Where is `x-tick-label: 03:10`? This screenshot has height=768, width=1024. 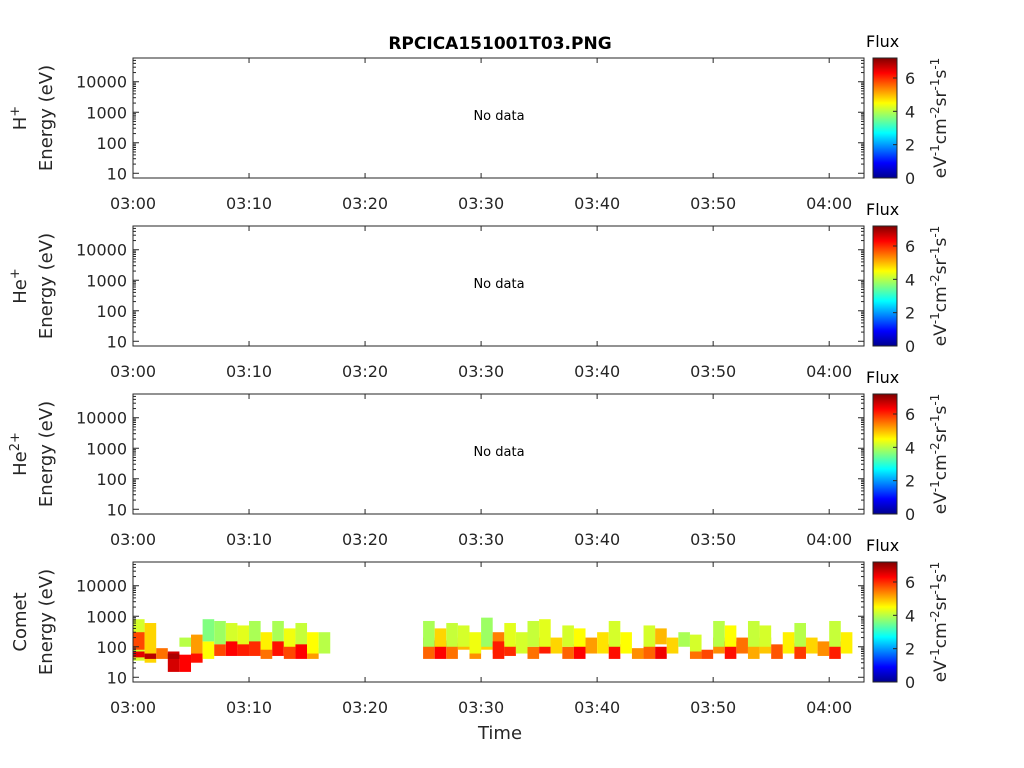 x-tick-label: 03:10 is located at coordinates (249, 203).